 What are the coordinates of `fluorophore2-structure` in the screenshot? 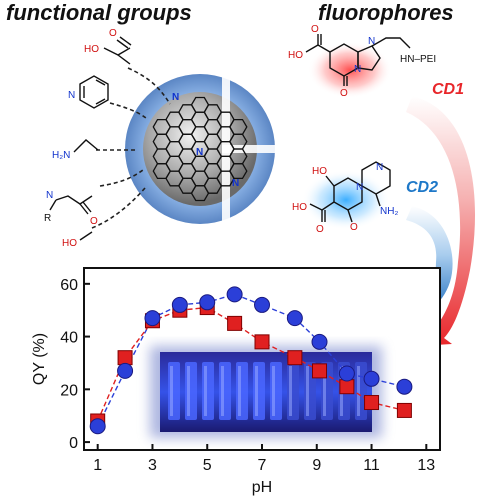 It's located at (350, 192).